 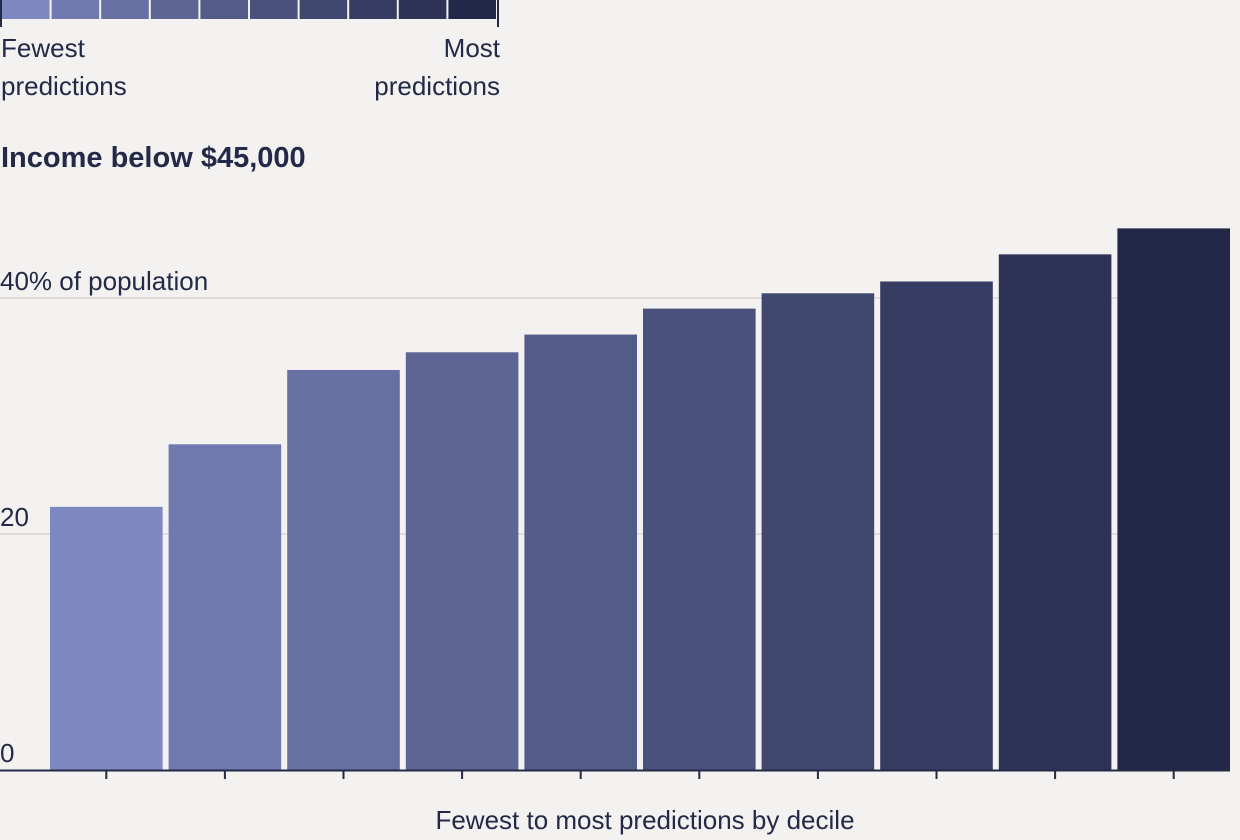 I want to click on legend-high-label-line1: Most, so click(x=472, y=48).